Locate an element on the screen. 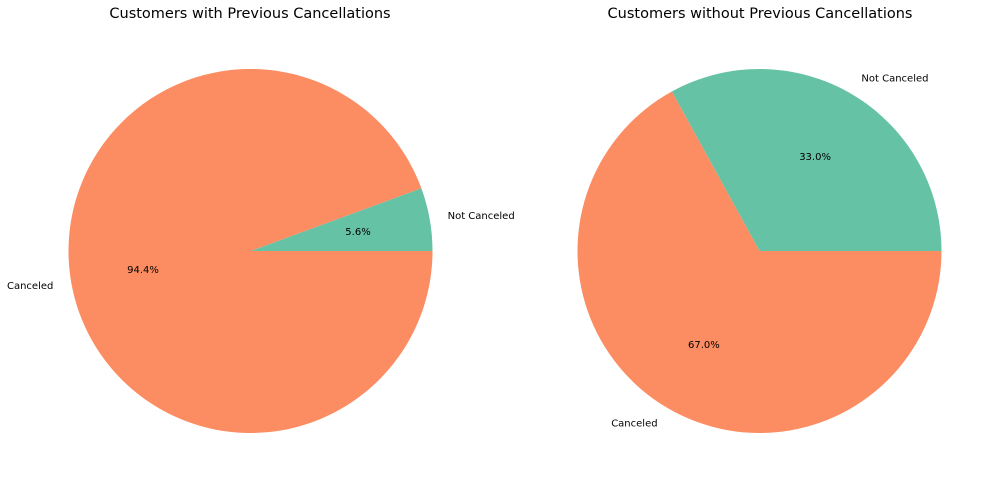 The height and width of the screenshot is (486, 994). percent-label-canceled: 94.4% is located at coordinates (143, 270).